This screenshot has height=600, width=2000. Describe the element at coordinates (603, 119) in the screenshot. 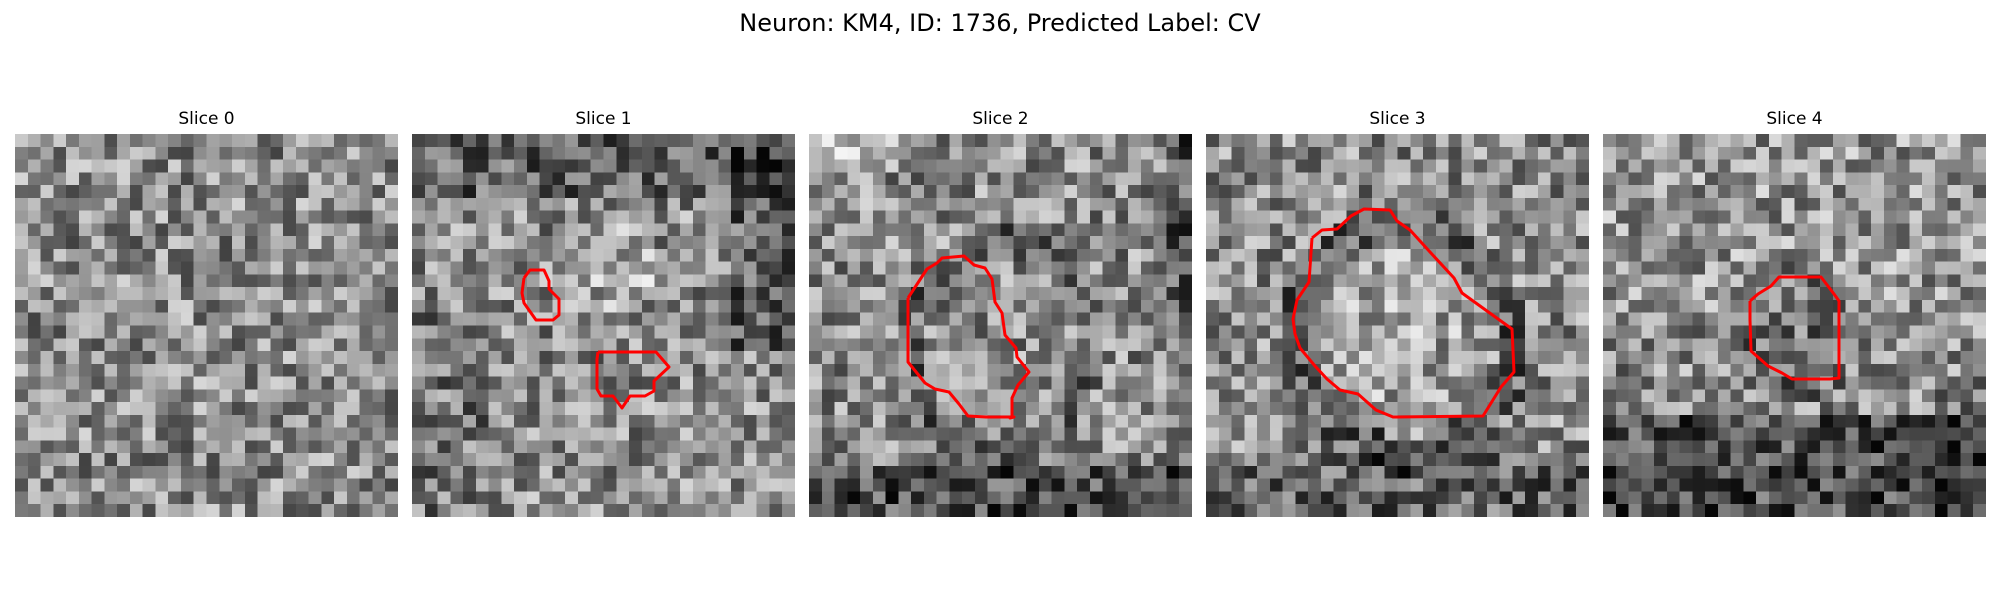

I see `slice-1-title: Slice 1` at that location.